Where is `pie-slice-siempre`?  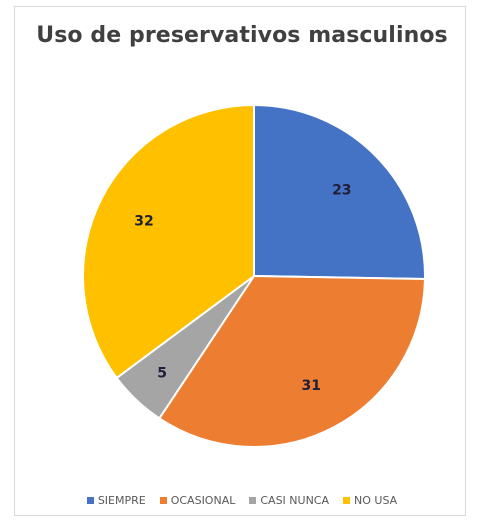
pie-slice-siempre is located at coordinates (339, 191).